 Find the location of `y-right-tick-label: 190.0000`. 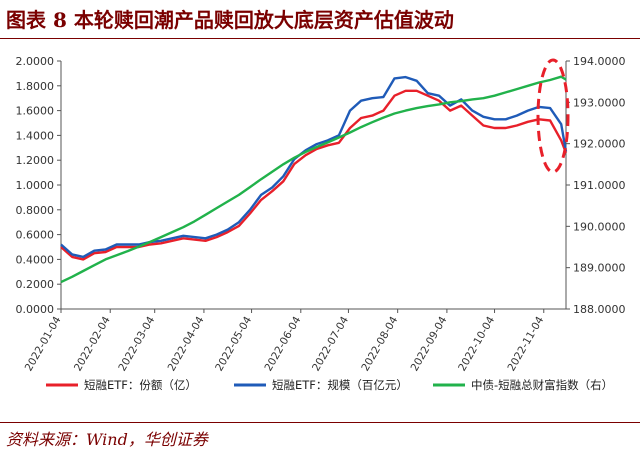

y-right-tick-label: 190.0000 is located at coordinates (599, 226).